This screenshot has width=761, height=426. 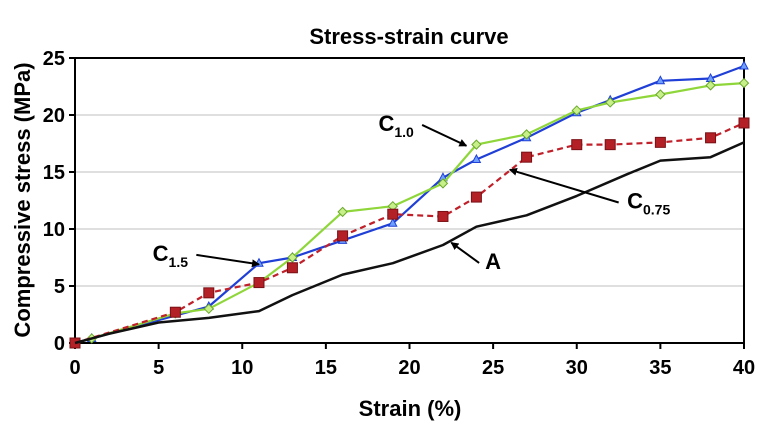 I want to click on annotation-label: C0.75, so click(x=648, y=202).